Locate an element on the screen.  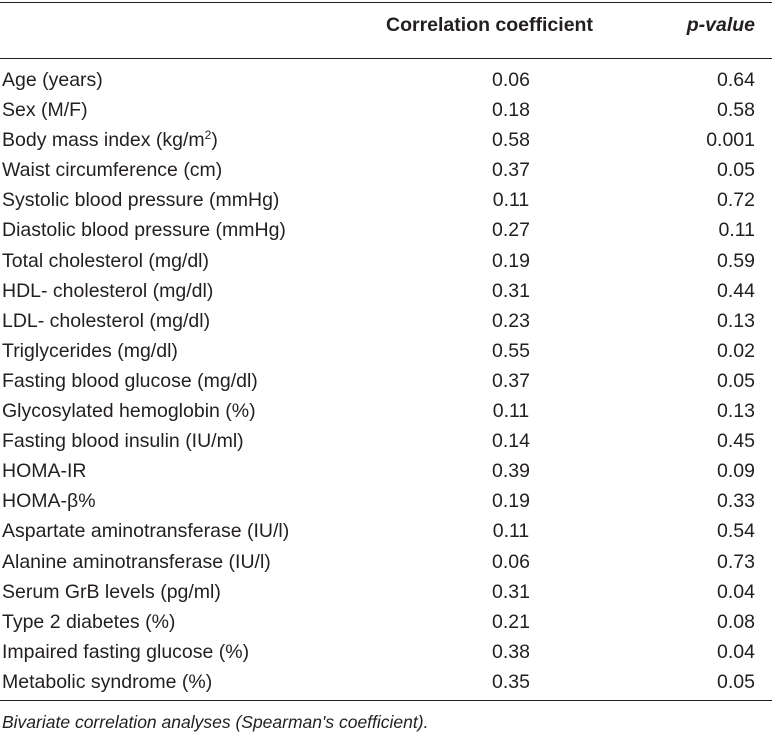
row-label-text: Glycosylated hemoglobin (%) is located at coordinates (129, 411).